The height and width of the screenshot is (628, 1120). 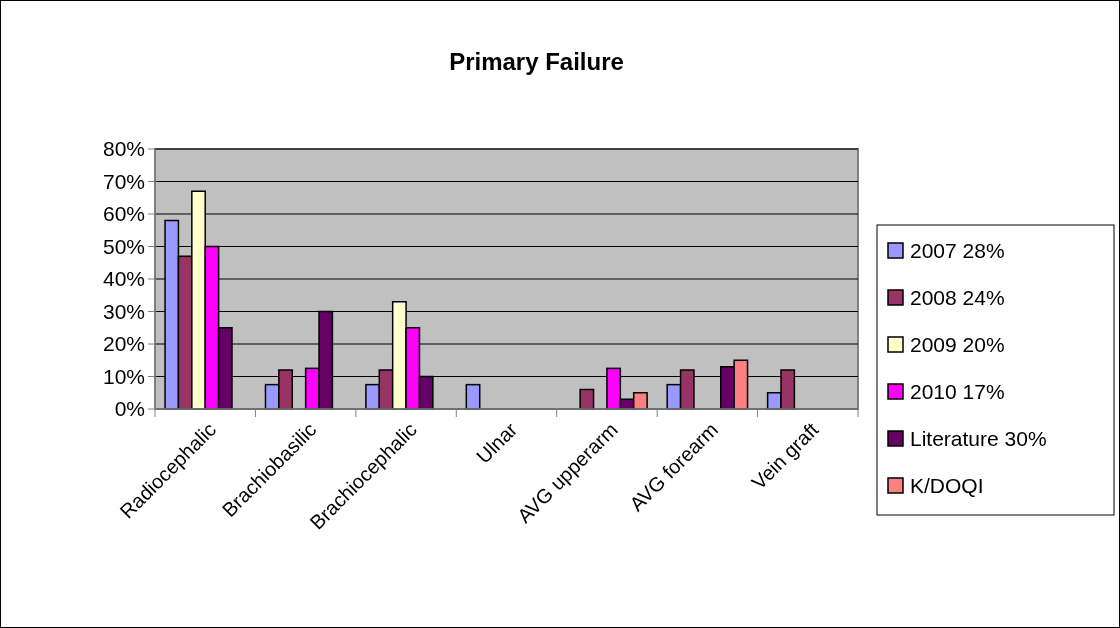 I want to click on y-tick-label: 30%, so click(x=123, y=311).